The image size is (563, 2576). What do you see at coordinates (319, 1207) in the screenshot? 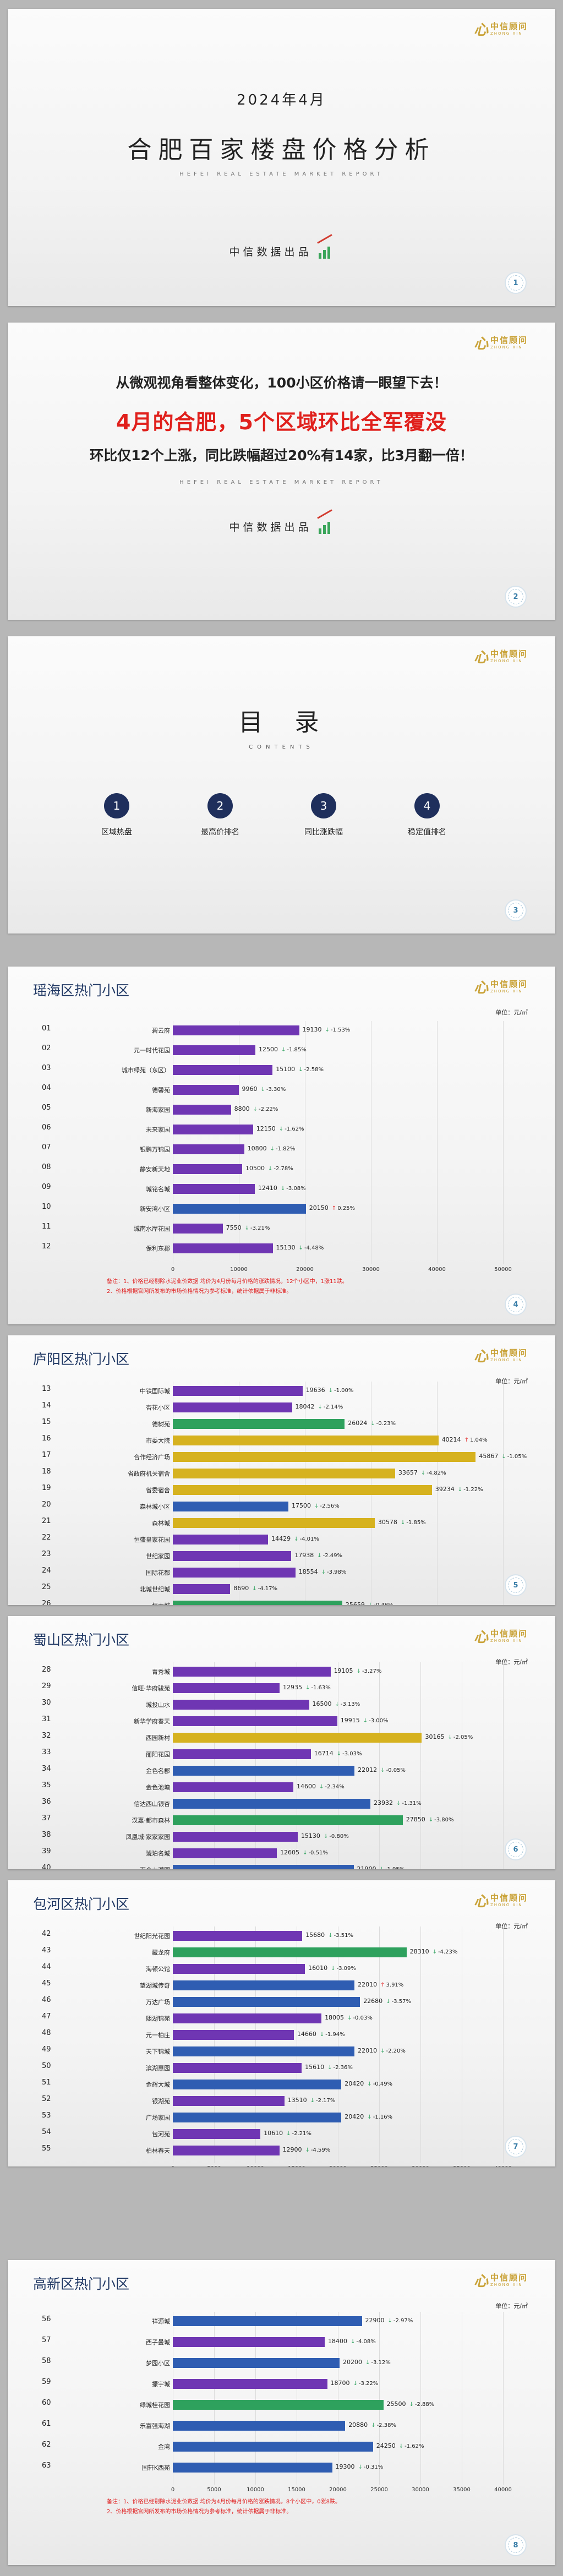
I see `bar-value: 20150` at bounding box center [319, 1207].